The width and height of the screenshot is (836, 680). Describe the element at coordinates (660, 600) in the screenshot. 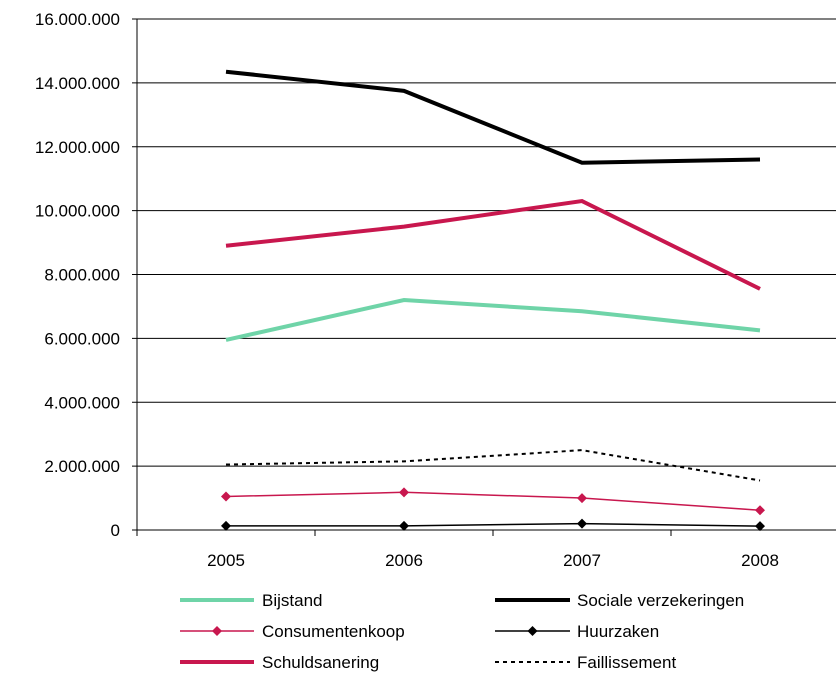

I see `legend-label: Sociale verzekeringen` at that location.